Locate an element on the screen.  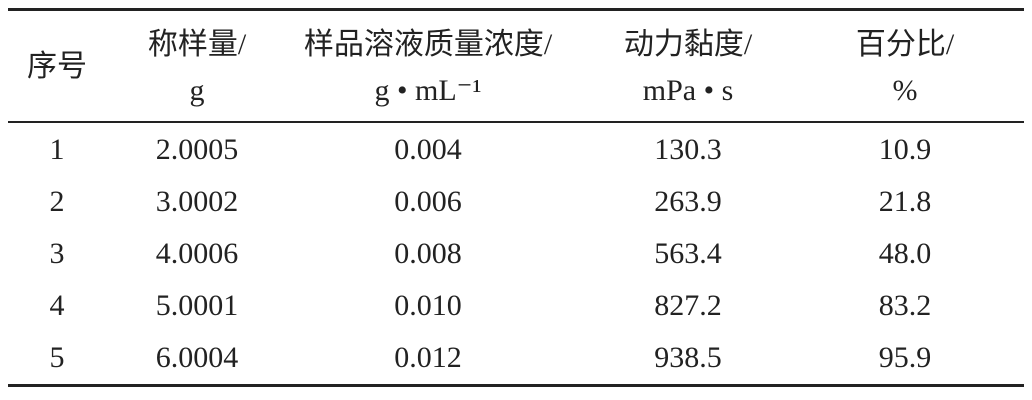
table-cell: 938.5 is located at coordinates (688, 357).